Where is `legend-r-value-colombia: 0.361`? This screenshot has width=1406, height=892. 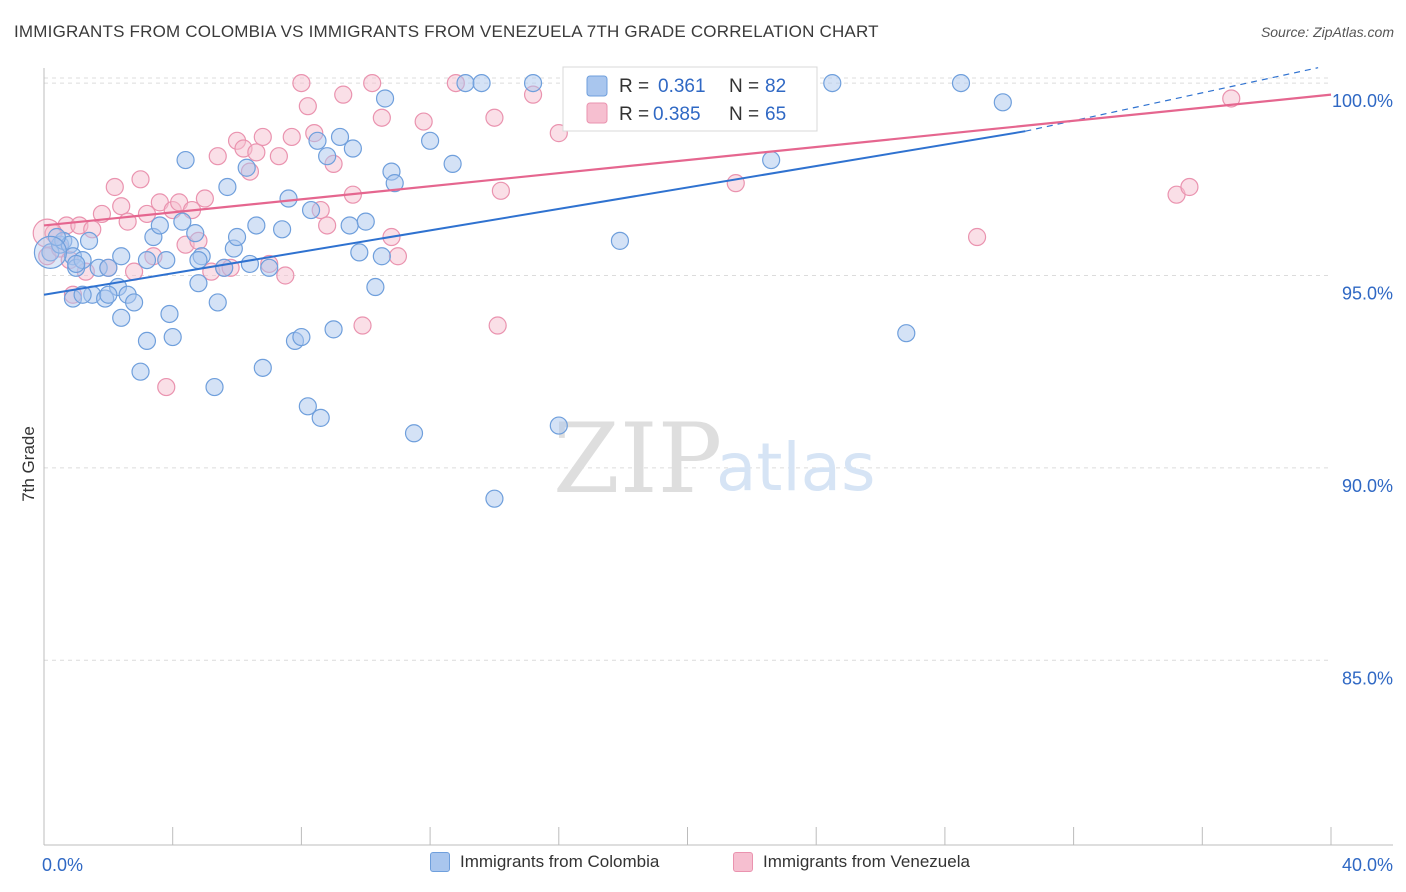
legend-r-value-colombia: 0.361 is located at coordinates (682, 86).